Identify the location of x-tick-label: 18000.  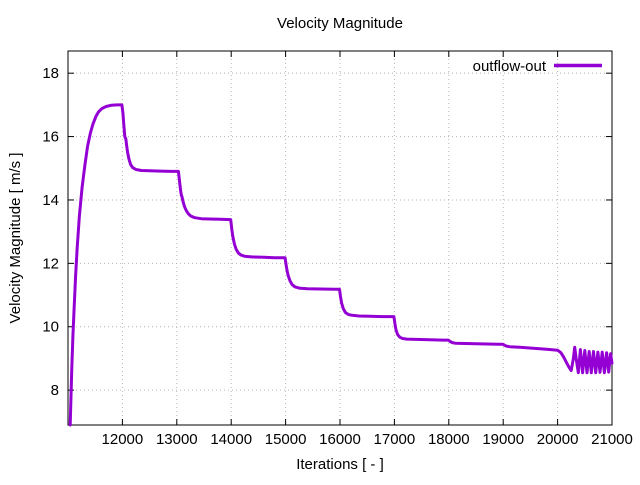
(449, 439).